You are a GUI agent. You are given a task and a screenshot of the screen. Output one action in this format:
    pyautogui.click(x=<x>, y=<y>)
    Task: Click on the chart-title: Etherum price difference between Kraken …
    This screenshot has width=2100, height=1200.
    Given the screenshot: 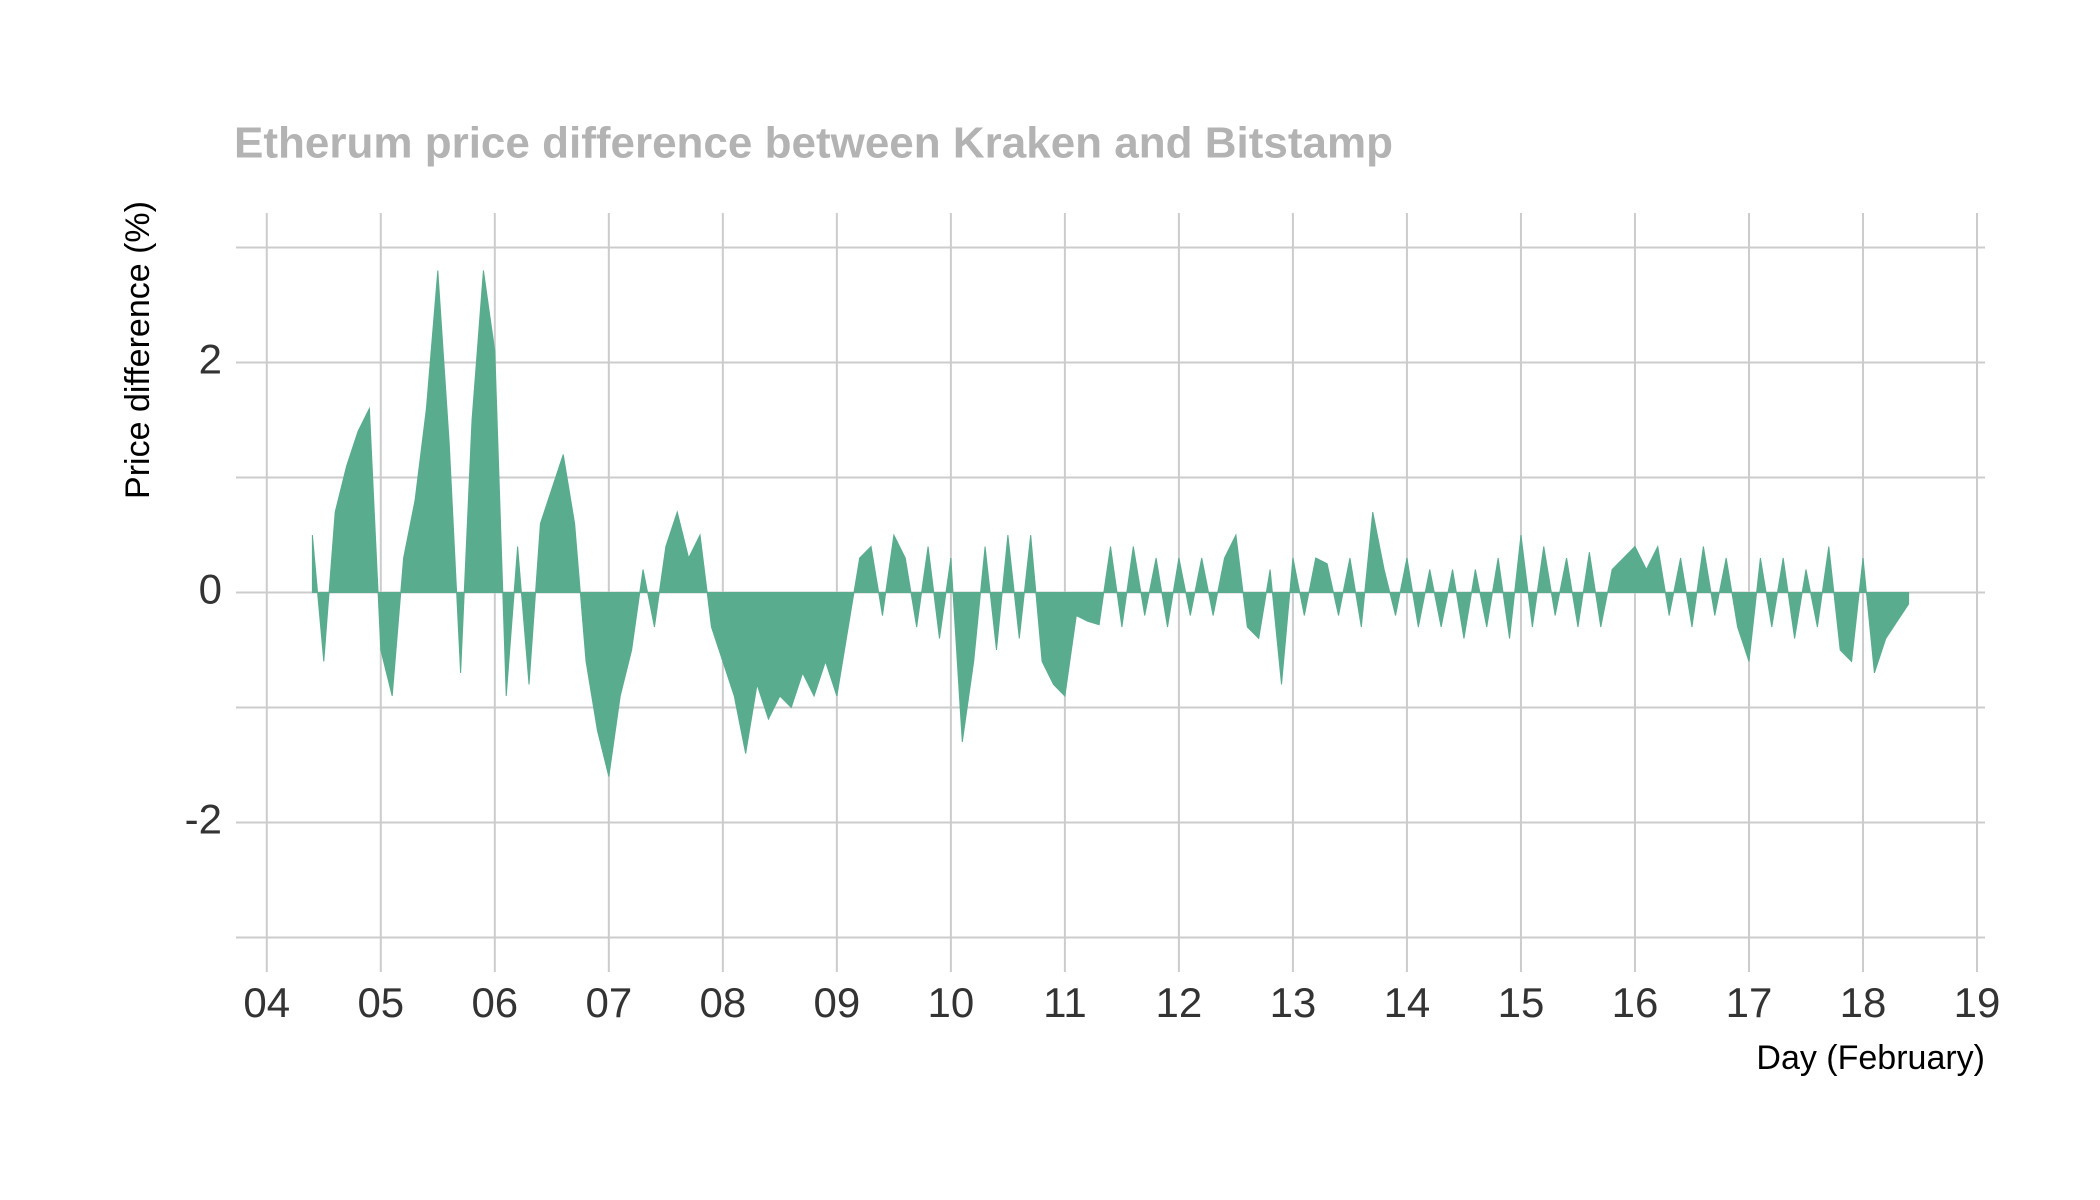 What is the action you would take?
    pyautogui.click(x=813, y=143)
    